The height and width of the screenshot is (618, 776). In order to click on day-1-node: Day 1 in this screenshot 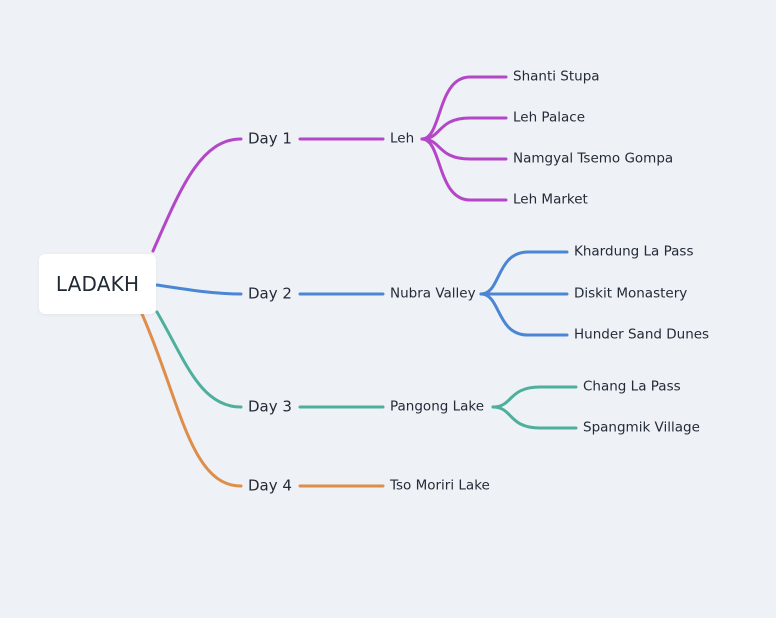, I will do `click(270, 138)`.